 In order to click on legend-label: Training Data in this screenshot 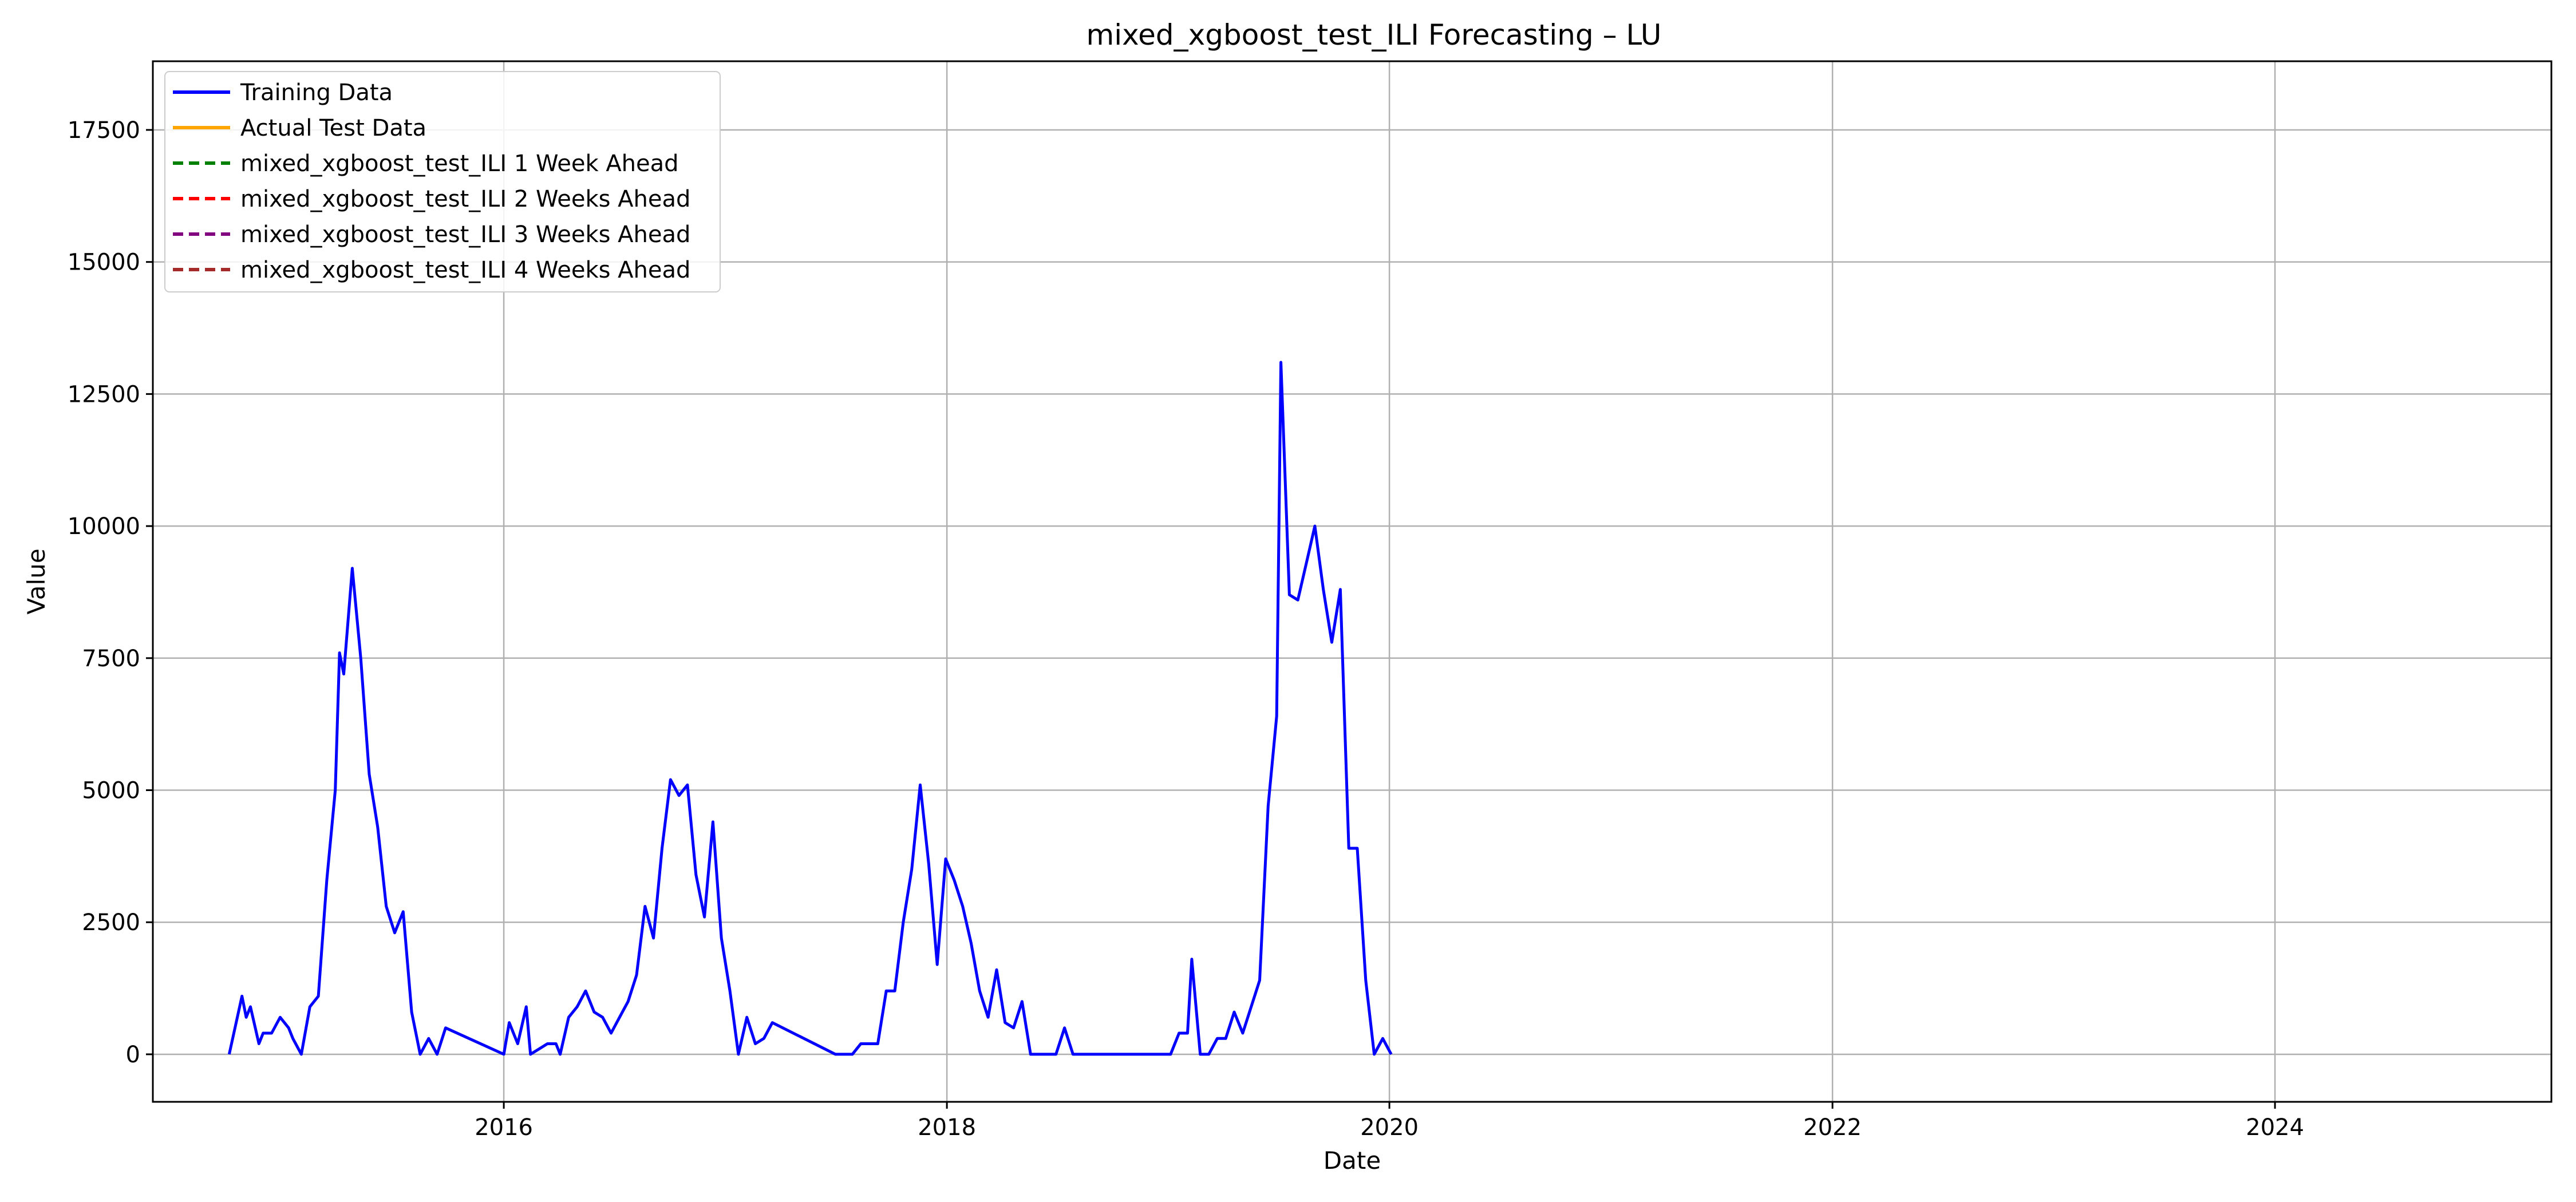, I will do `click(316, 93)`.